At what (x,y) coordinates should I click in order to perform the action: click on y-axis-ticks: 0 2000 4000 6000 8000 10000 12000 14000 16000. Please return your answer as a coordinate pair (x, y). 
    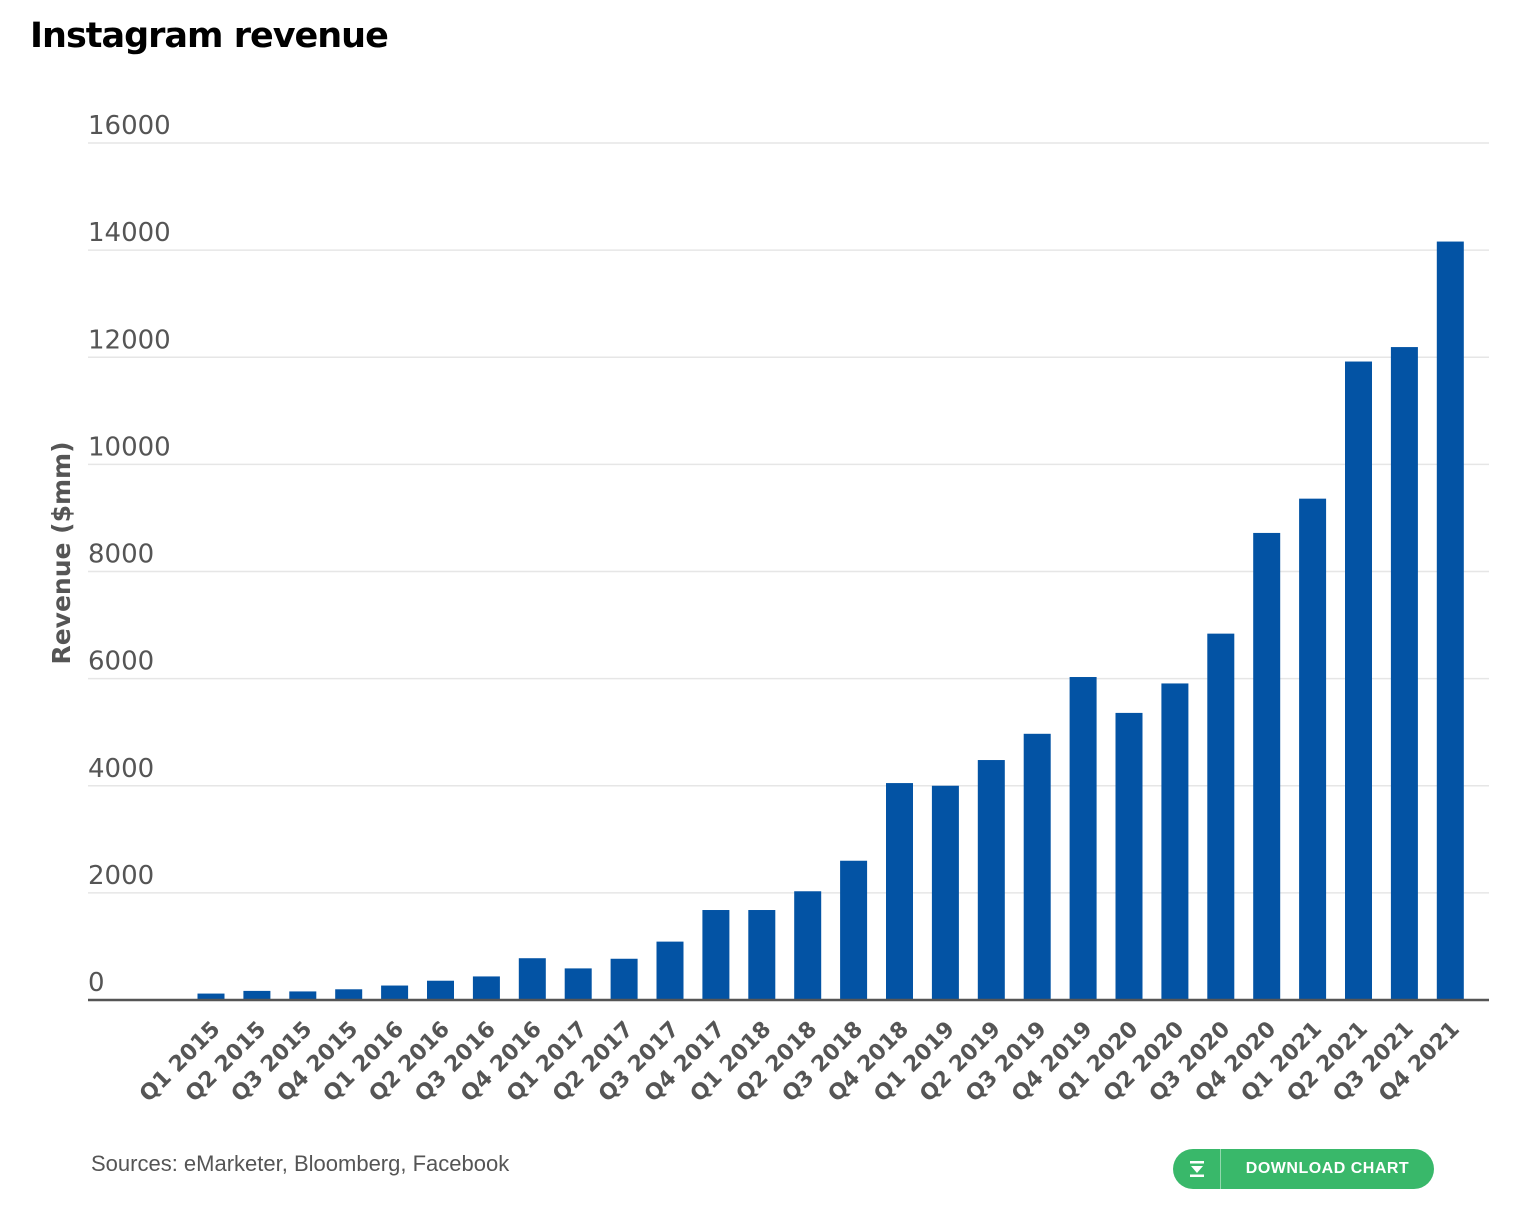
    Looking at the image, I should click on (129, 554).